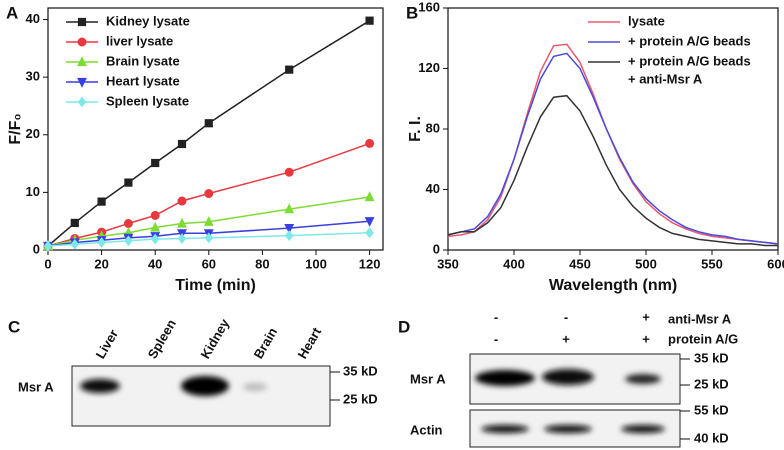  I want to click on x-axis-title: Wavelength (nm), so click(613, 285).